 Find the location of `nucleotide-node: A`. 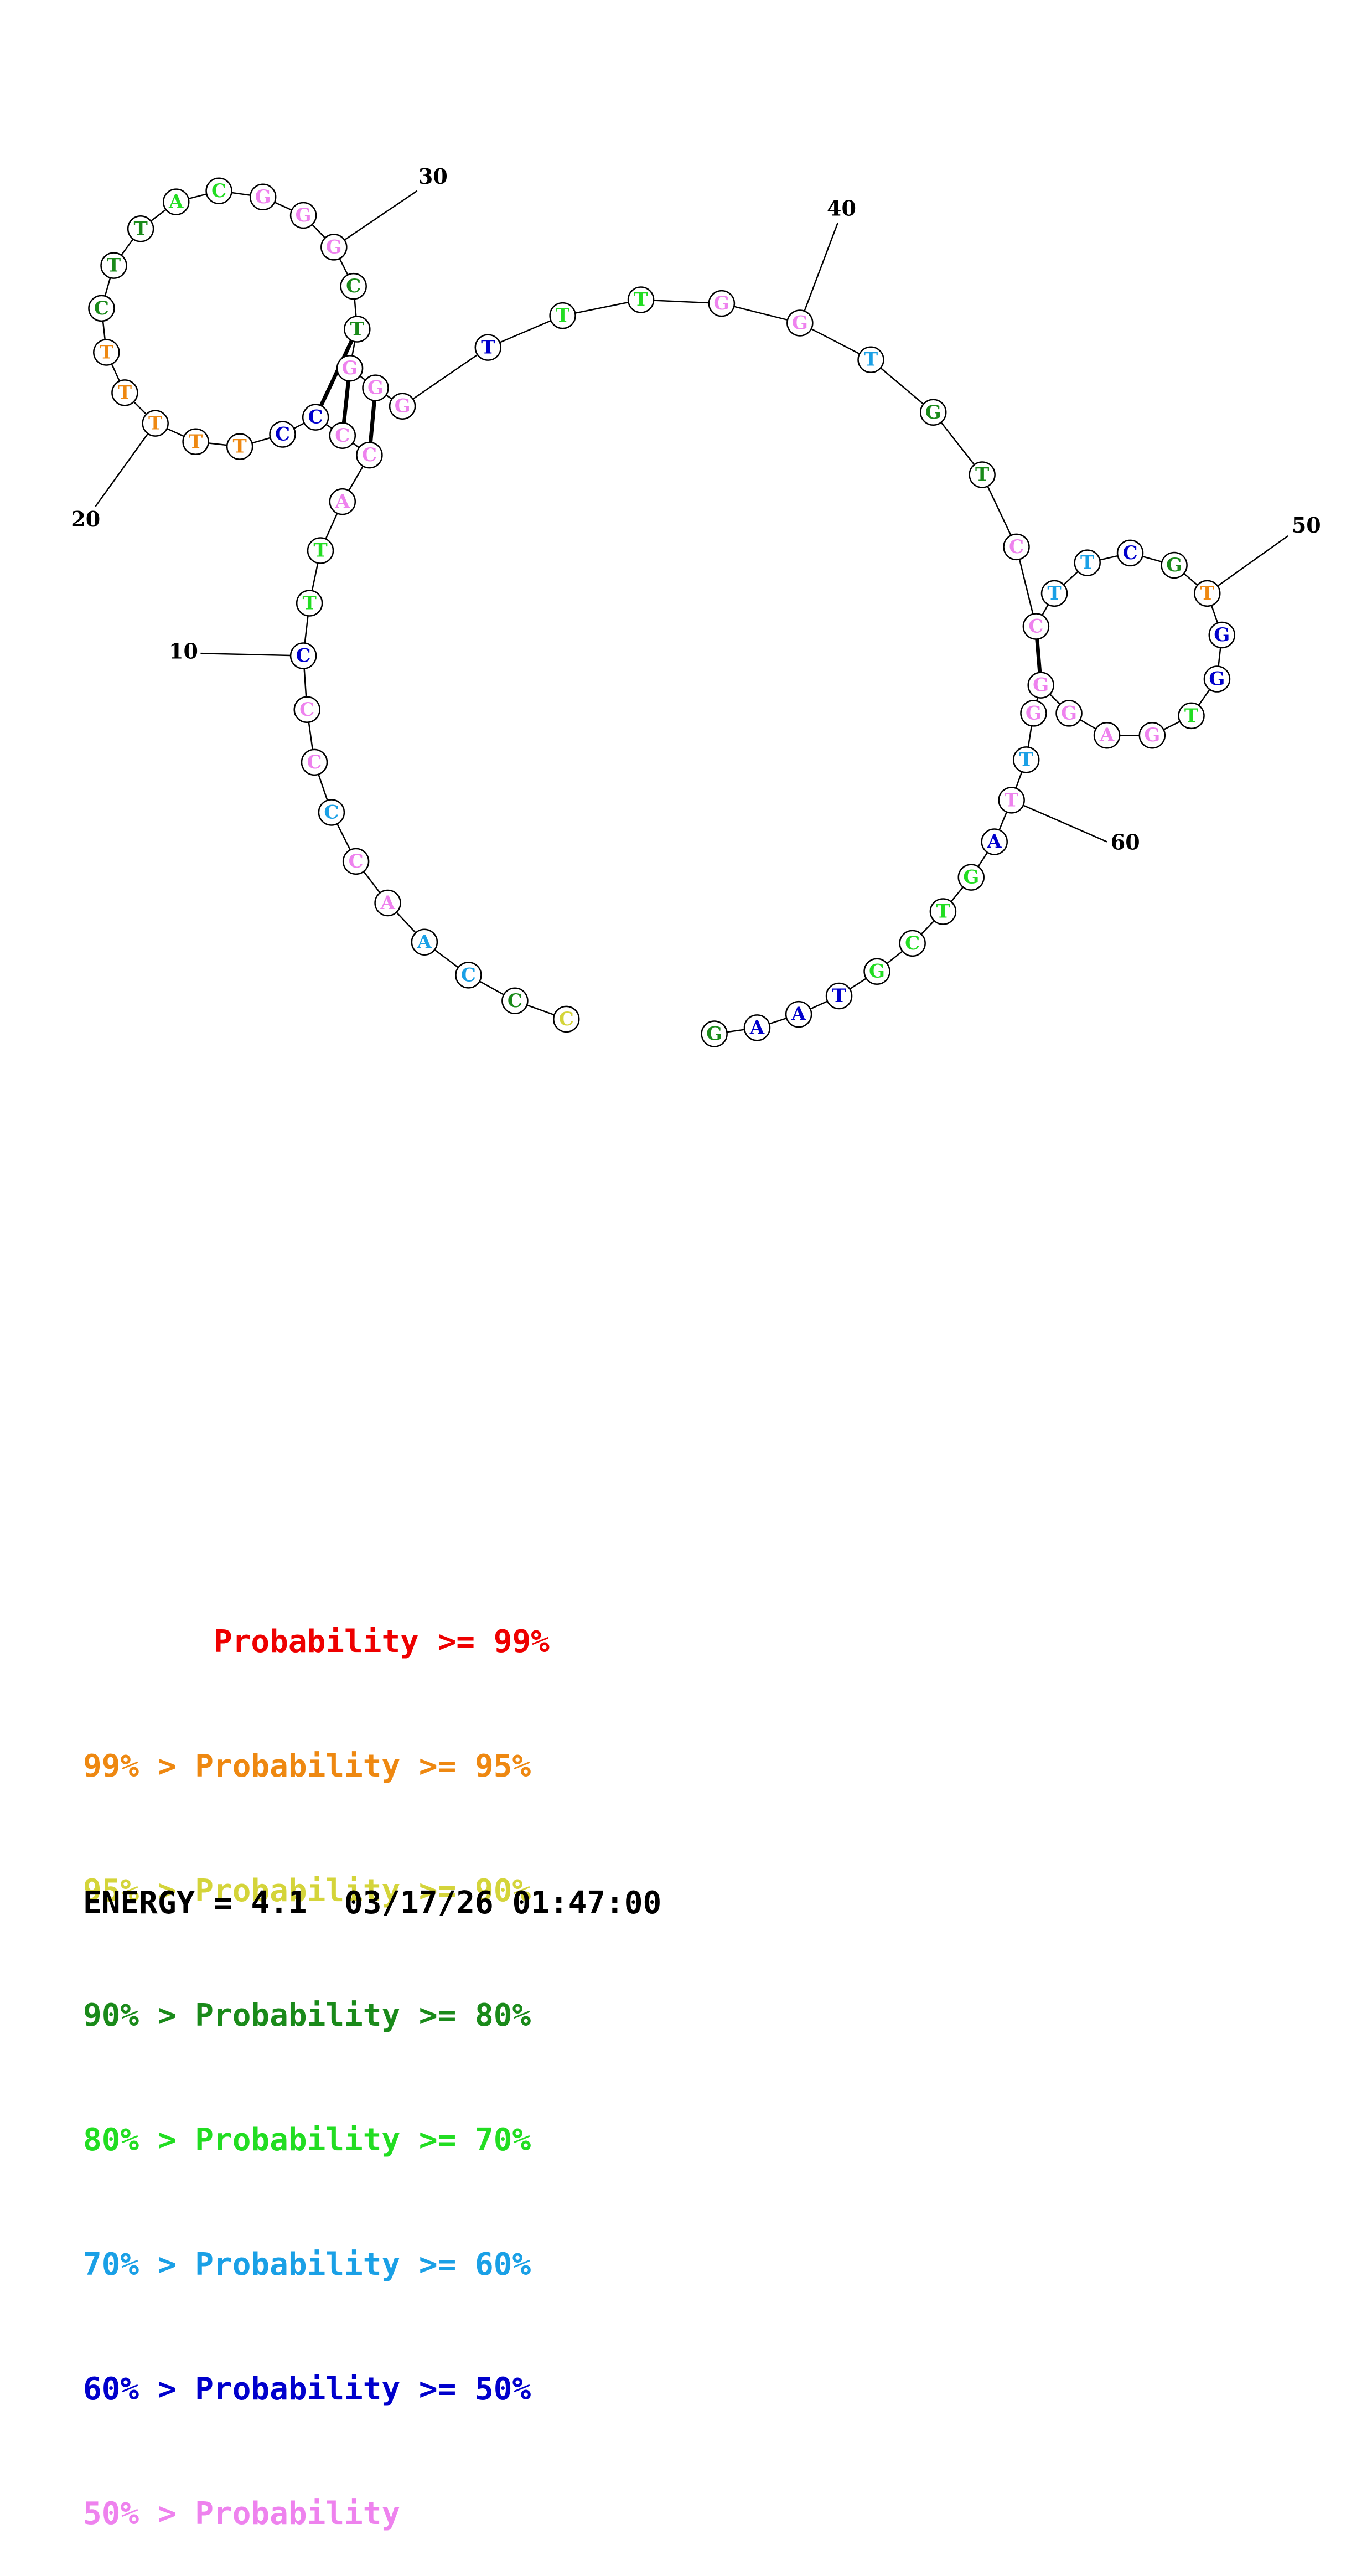

nucleotide-node: A is located at coordinates (994, 841).